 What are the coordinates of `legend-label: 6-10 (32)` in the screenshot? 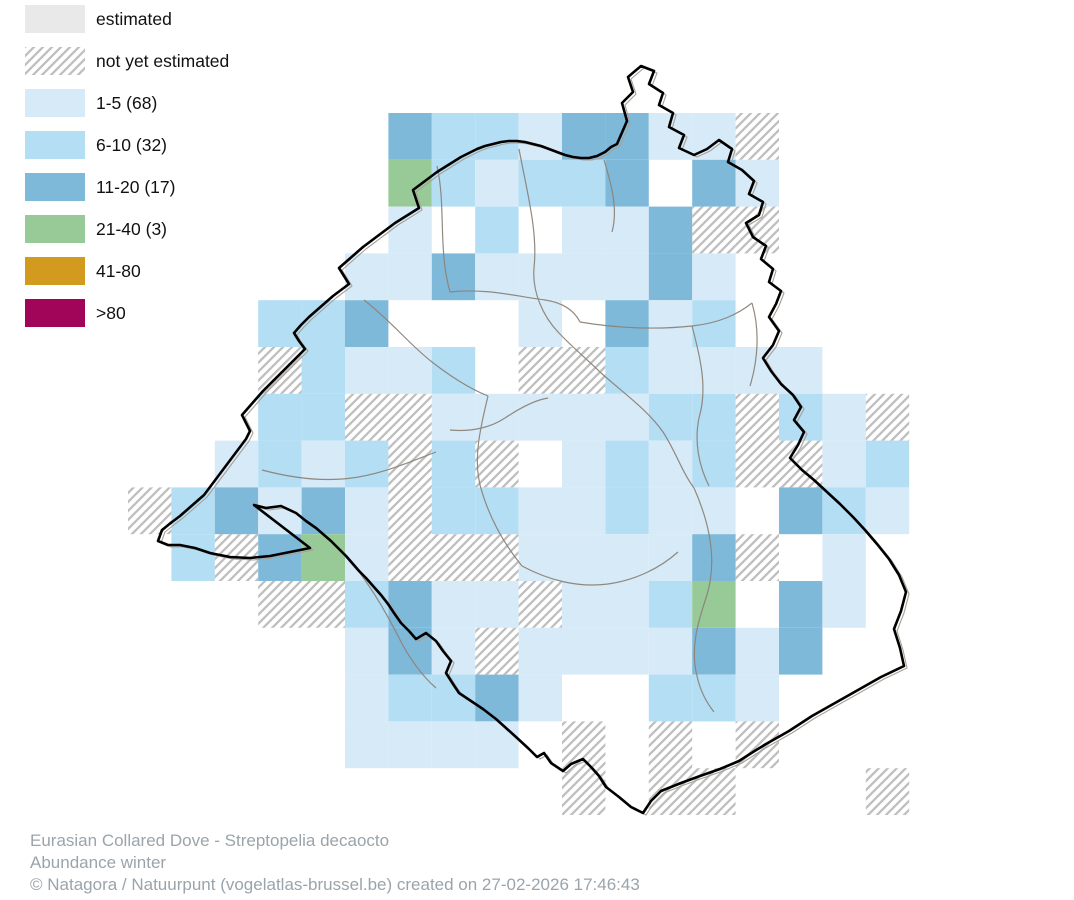 It's located at (131, 145).